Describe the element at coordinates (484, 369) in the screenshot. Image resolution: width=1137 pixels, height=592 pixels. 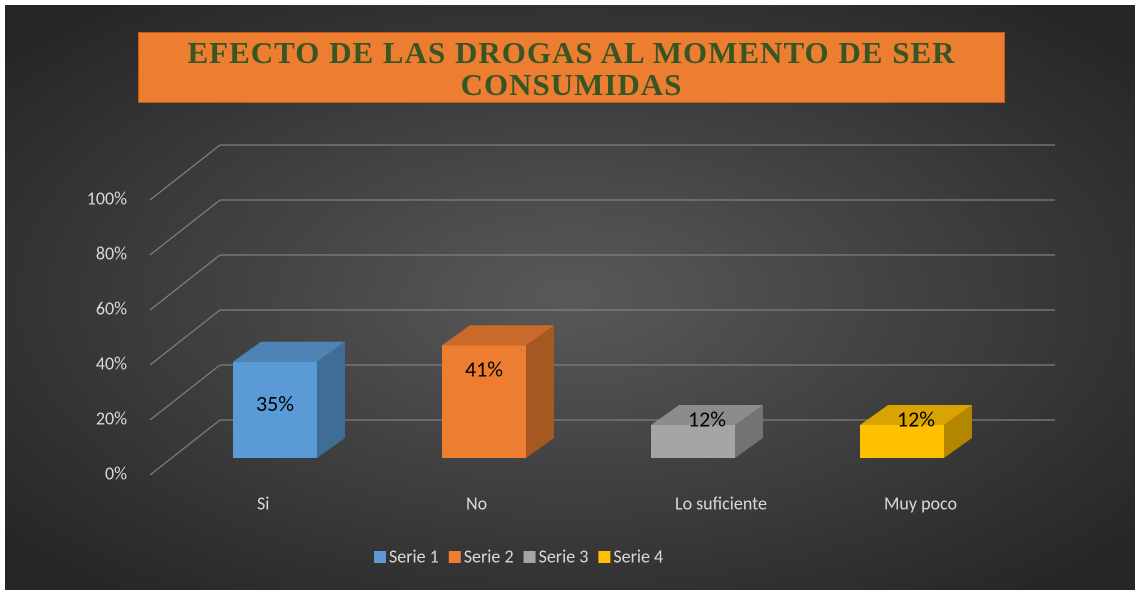
I see `data-label: 41%` at that location.